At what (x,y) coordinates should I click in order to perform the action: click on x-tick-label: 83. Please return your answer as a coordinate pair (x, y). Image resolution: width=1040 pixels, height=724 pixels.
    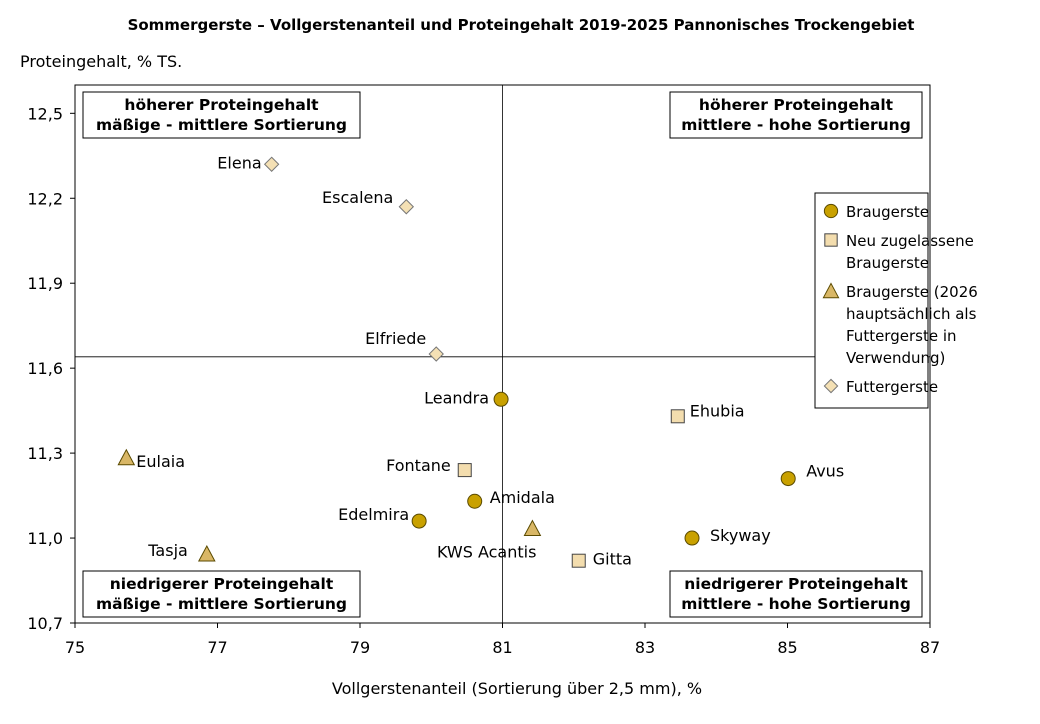
    Looking at the image, I should click on (645, 647).